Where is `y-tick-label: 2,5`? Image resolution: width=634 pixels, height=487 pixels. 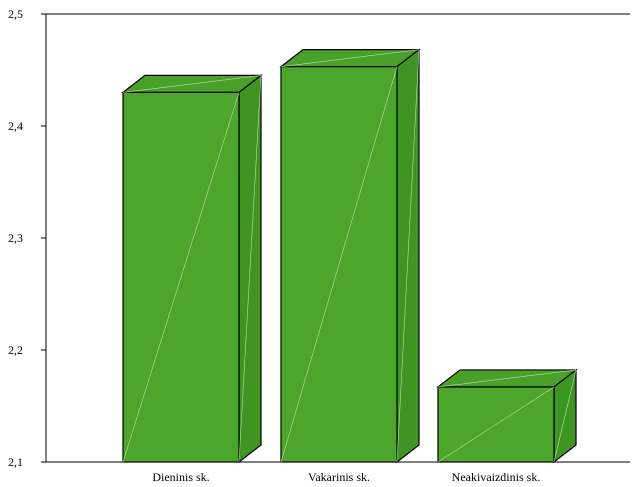
y-tick-label: 2,5 is located at coordinates (15, 14).